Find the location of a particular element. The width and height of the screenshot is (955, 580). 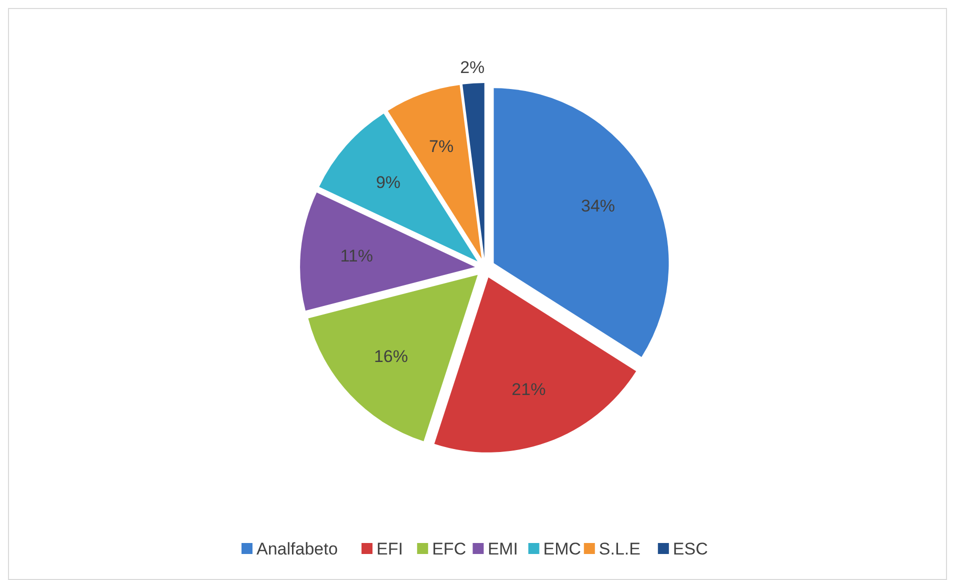

legend-label: ESC is located at coordinates (690, 549).